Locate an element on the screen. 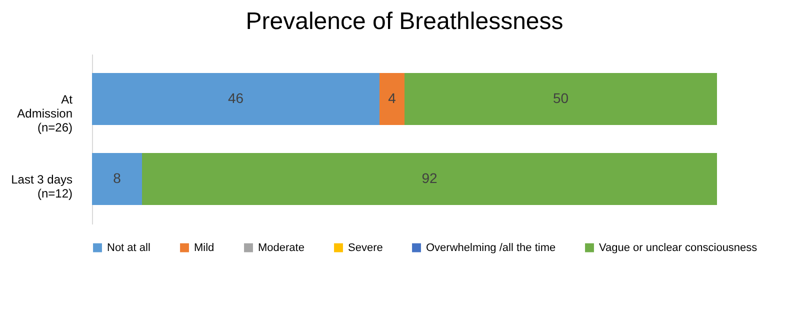 The height and width of the screenshot is (320, 800). legend-label: Severe is located at coordinates (365, 248).